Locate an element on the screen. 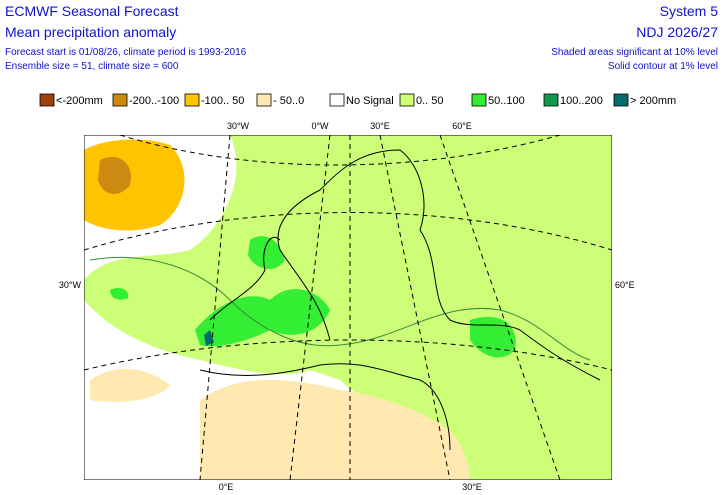 The image size is (724, 495). note: Shaded areas significant at 10% level is located at coordinates (634, 52).